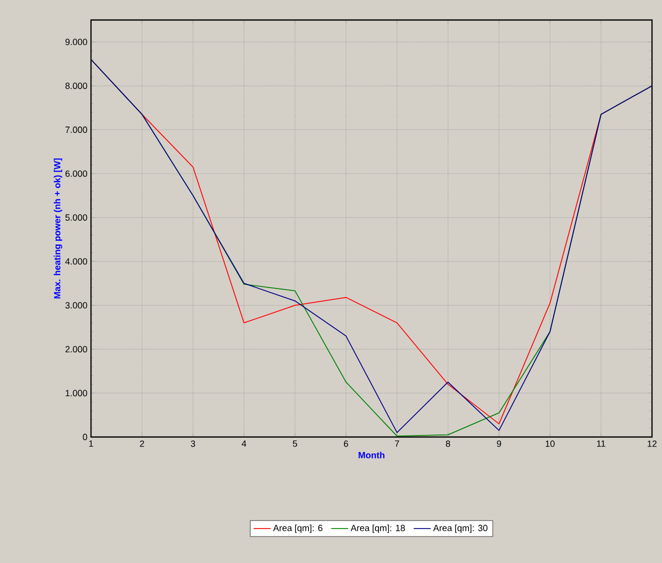 The height and width of the screenshot is (563, 662). Describe the element at coordinates (499, 443) in the screenshot. I see `x-tick-label: 9` at that location.